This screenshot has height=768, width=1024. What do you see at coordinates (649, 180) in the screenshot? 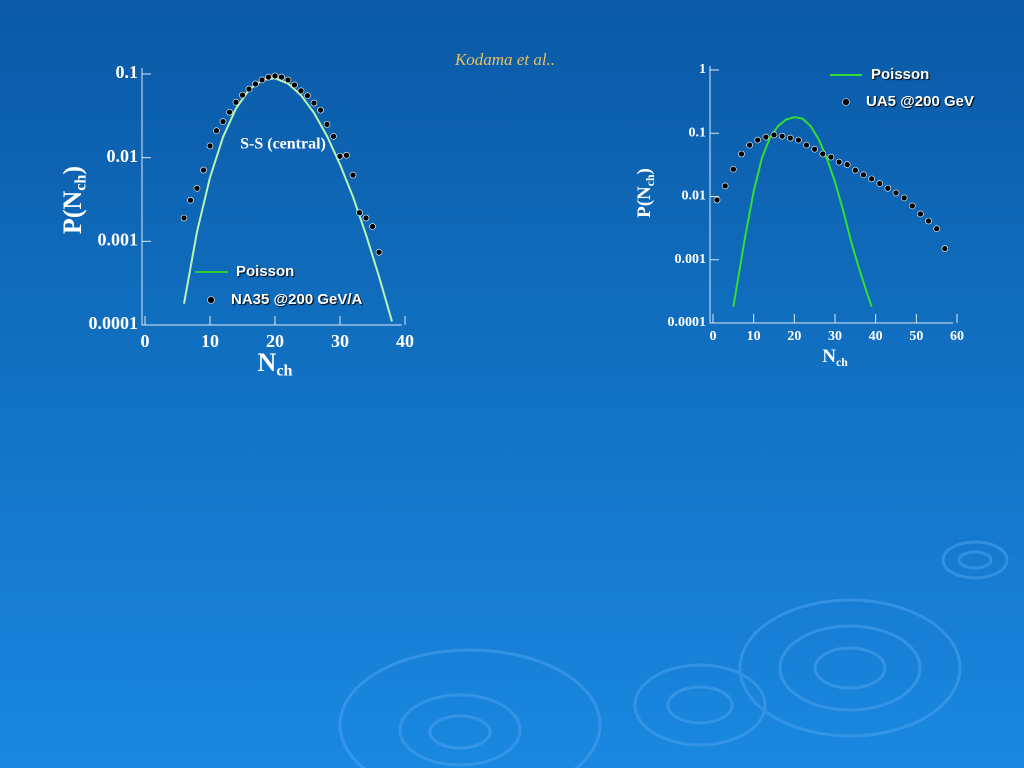
I see `y-axis-label-part: ch` at bounding box center [649, 180].